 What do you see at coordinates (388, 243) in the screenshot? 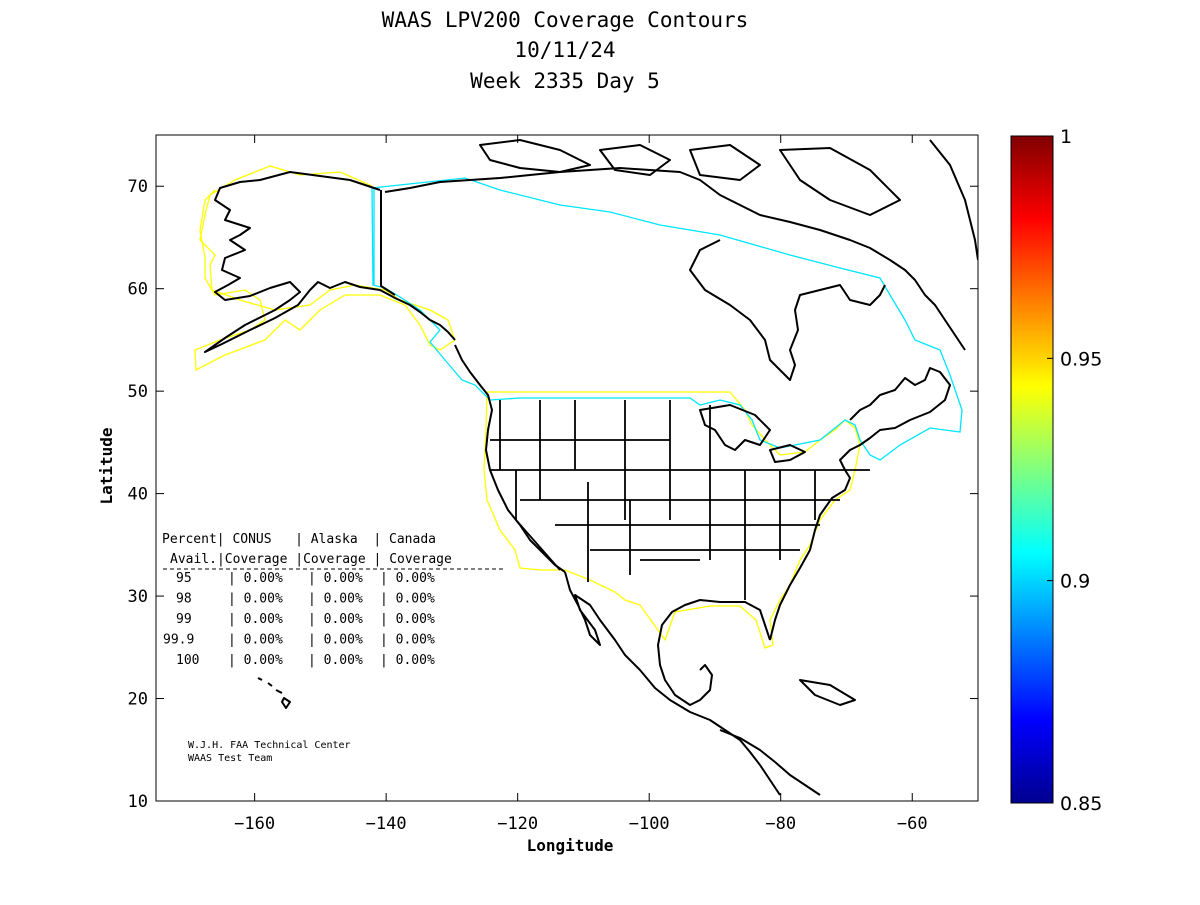
I see `alaska-canada-border` at bounding box center [388, 243].